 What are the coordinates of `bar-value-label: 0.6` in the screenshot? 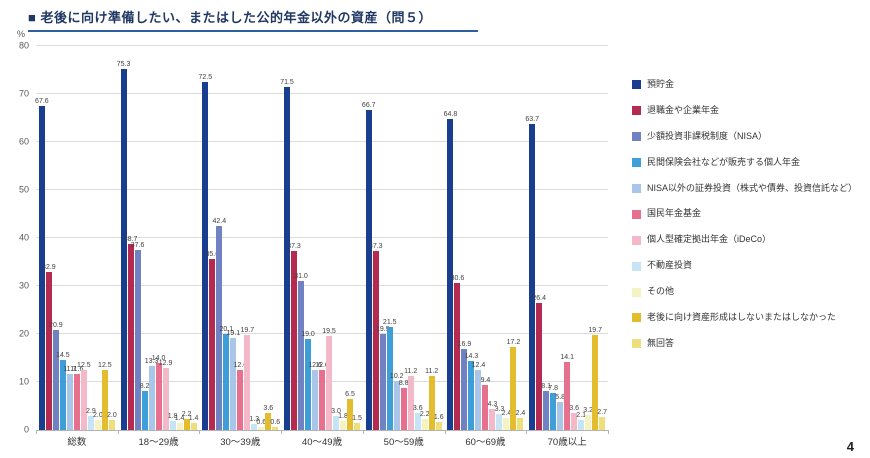 It's located at (275, 423).